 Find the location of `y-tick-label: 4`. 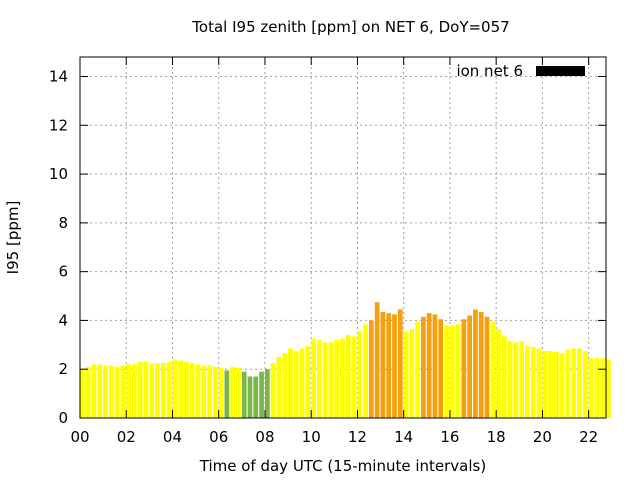

y-tick-label: 4 is located at coordinates (63, 320).